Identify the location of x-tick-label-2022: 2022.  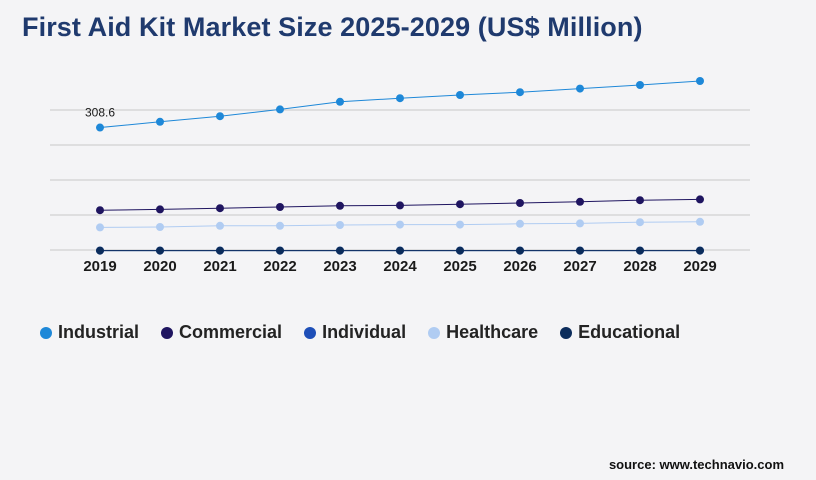
(279, 266).